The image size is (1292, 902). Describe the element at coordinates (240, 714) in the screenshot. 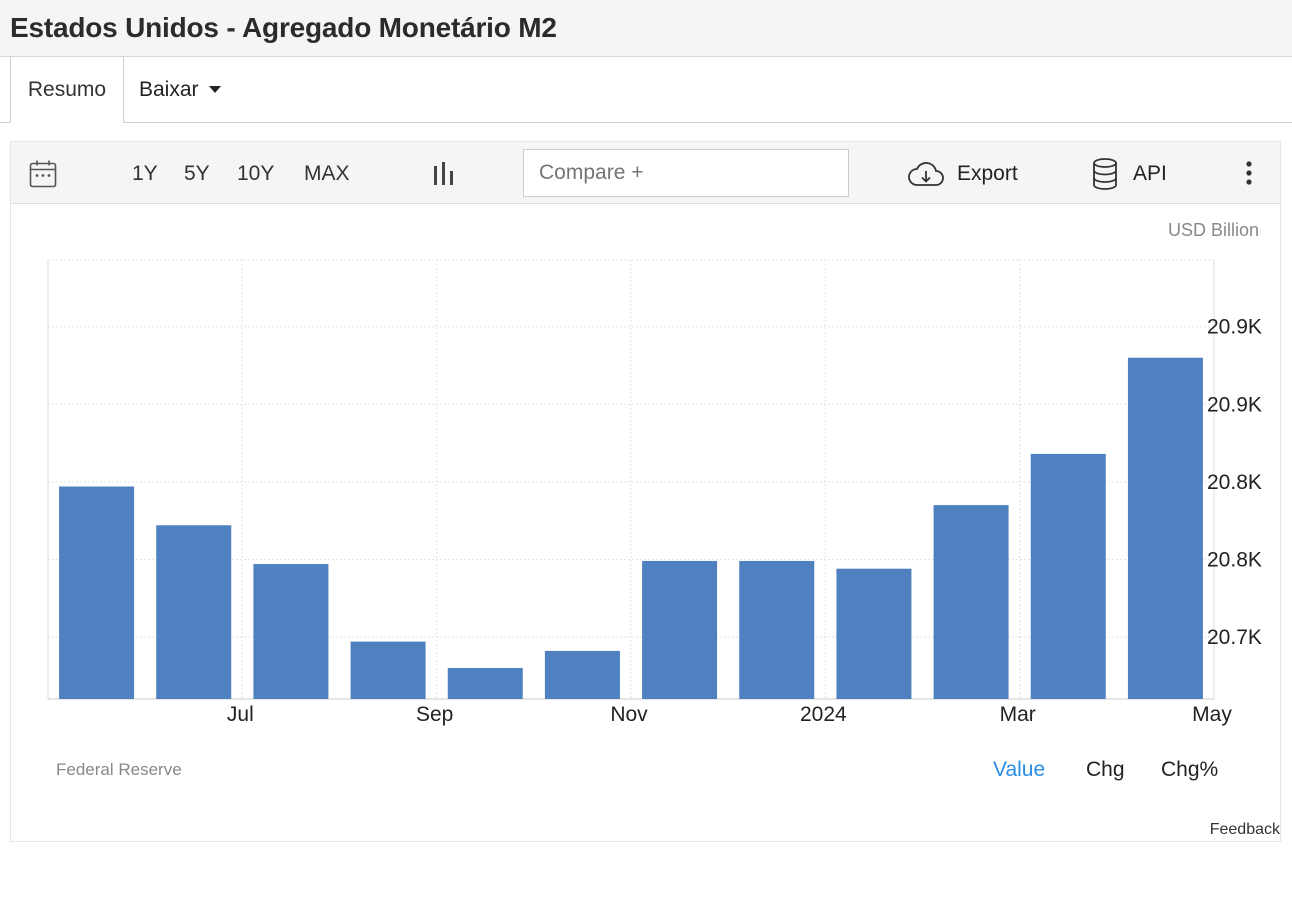

I see `x-tick-label: Jul` at that location.